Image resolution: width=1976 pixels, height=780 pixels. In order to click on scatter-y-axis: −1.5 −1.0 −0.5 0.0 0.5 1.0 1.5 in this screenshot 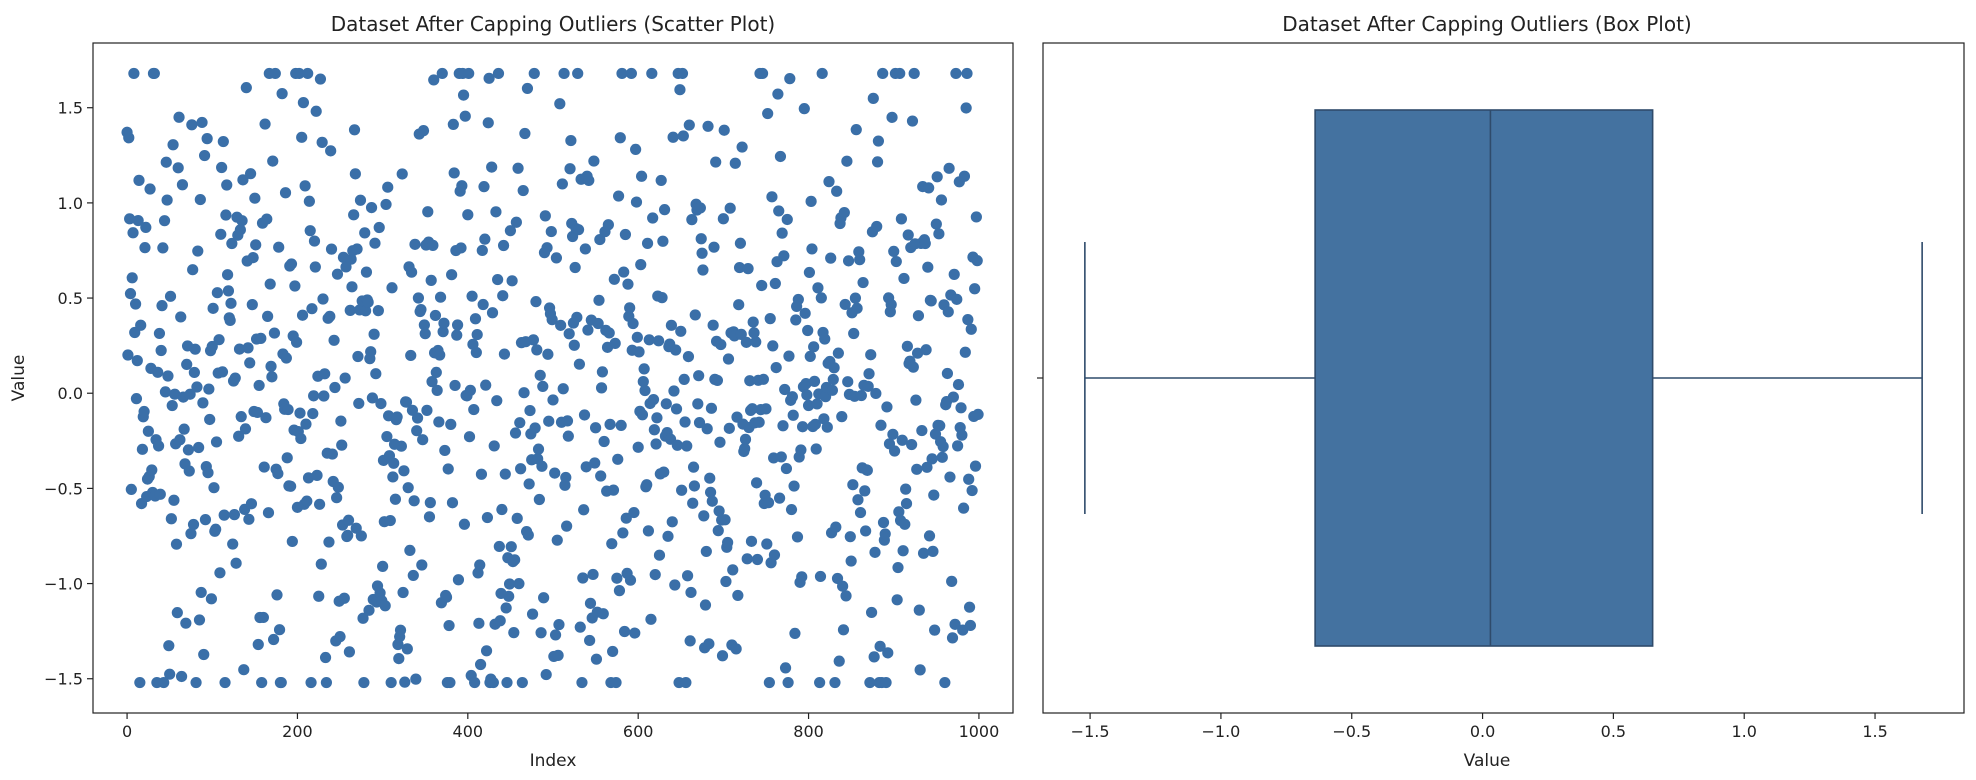, I will do `click(68, 394)`.